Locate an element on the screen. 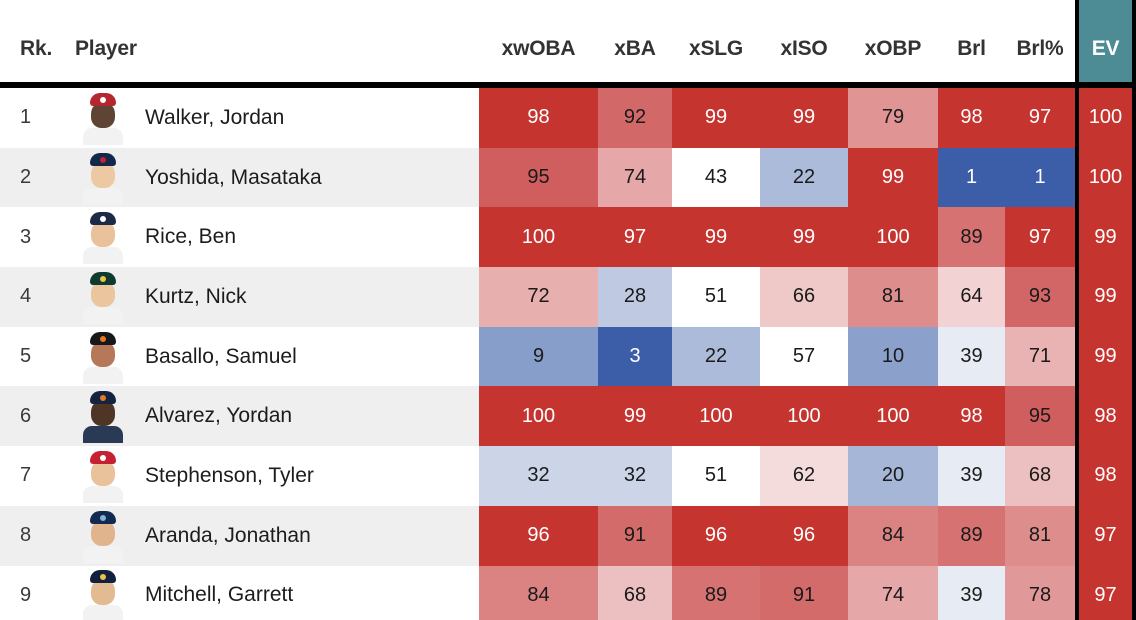 The height and width of the screenshot is (620, 1136). rank-value: 4 is located at coordinates (26, 296).